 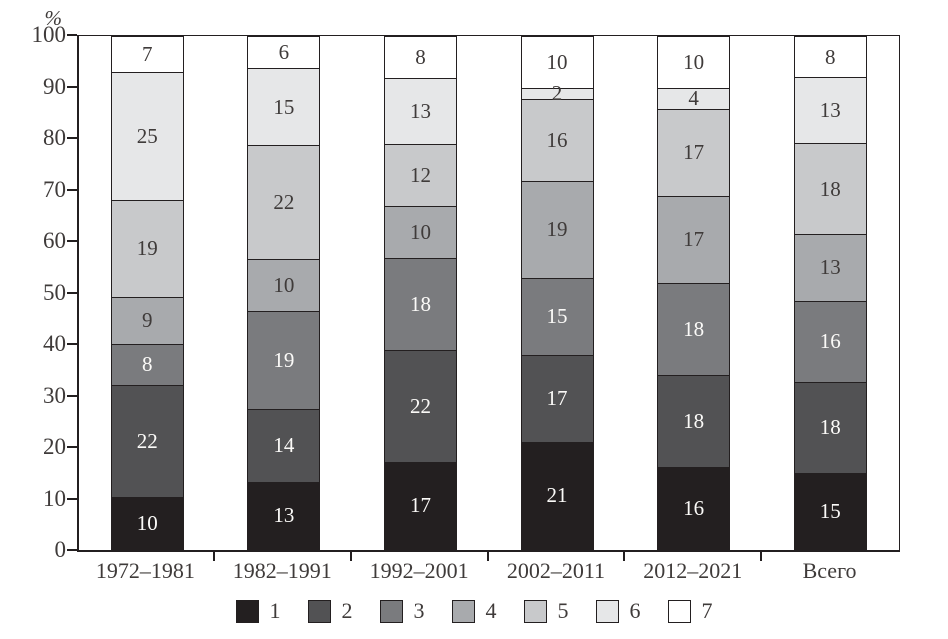 I want to click on x-axis-category-label: 1982–1991, so click(x=282, y=570).